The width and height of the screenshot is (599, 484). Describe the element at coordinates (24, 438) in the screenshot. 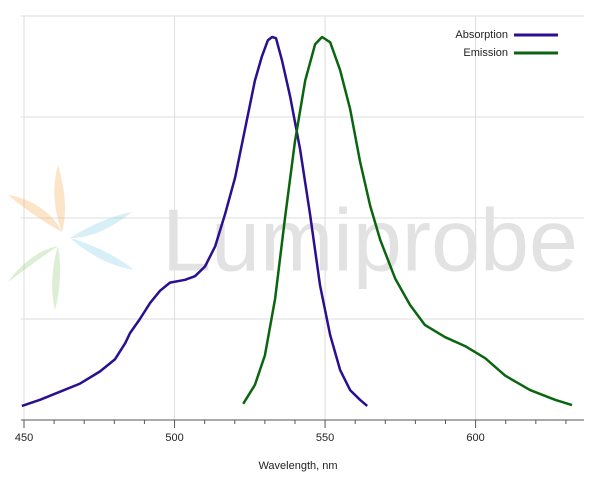

I see `x-tick-label: 450` at that location.